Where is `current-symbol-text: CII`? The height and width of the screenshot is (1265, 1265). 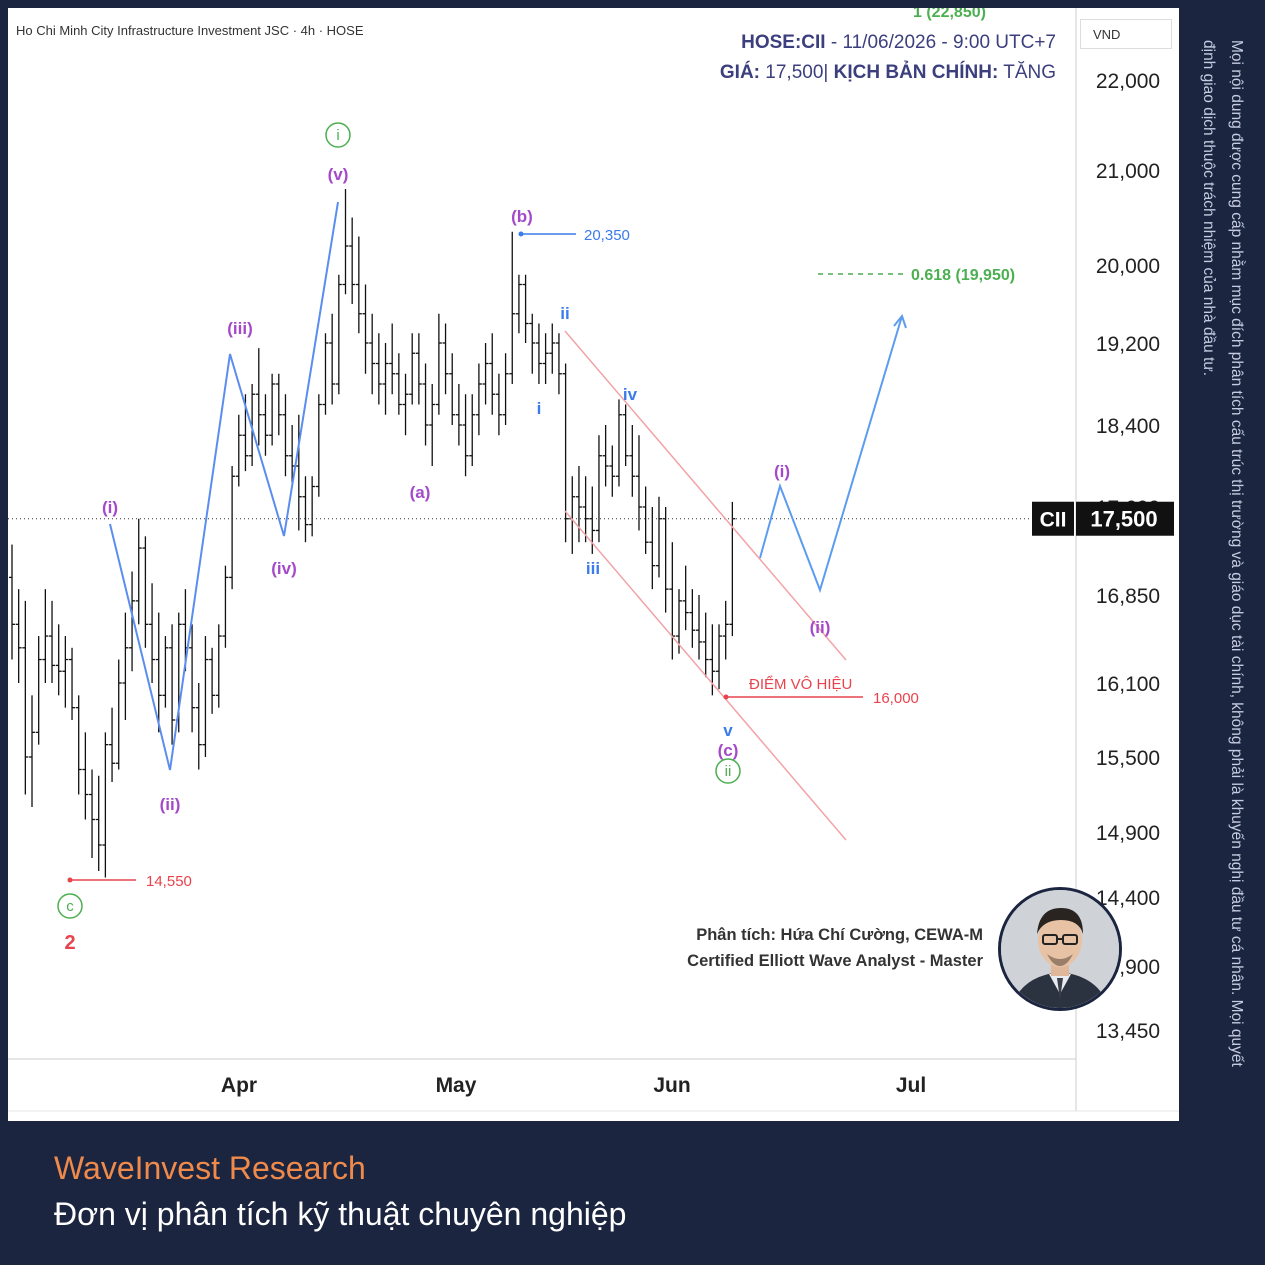 current-symbol-text: CII is located at coordinates (1053, 520).